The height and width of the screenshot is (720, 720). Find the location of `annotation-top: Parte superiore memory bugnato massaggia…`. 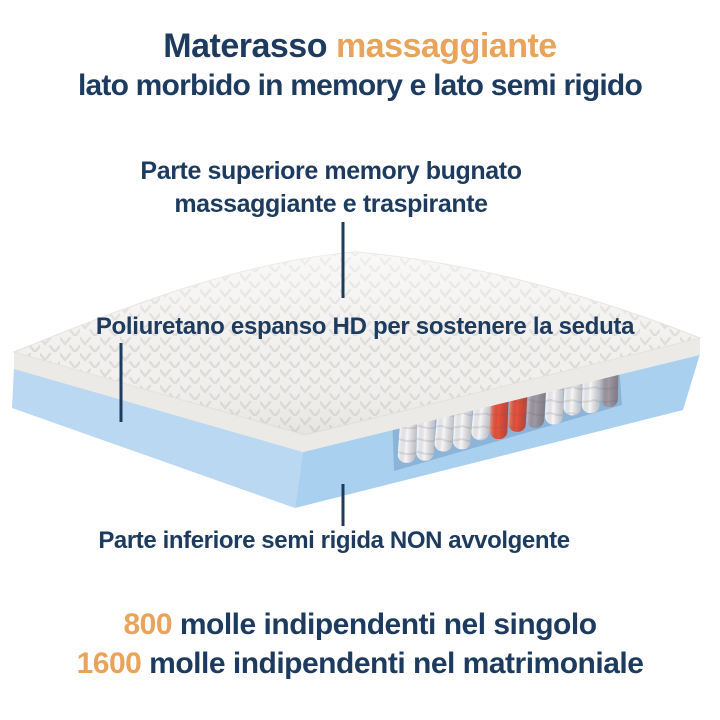

annotation-top: Parte superiore memory bugnato massaggia… is located at coordinates (331, 188).